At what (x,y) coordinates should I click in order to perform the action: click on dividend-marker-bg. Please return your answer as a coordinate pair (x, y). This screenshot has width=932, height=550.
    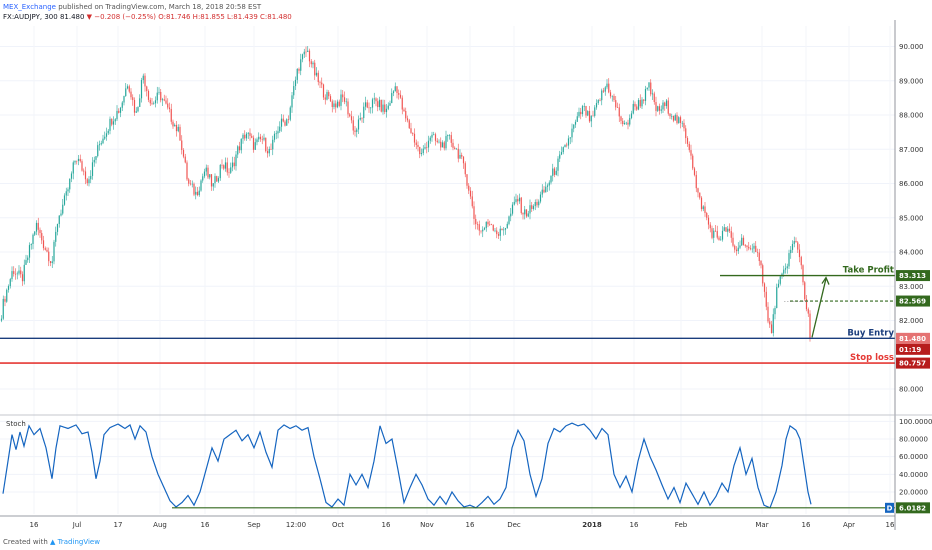
    Looking at the image, I should click on (889, 507).